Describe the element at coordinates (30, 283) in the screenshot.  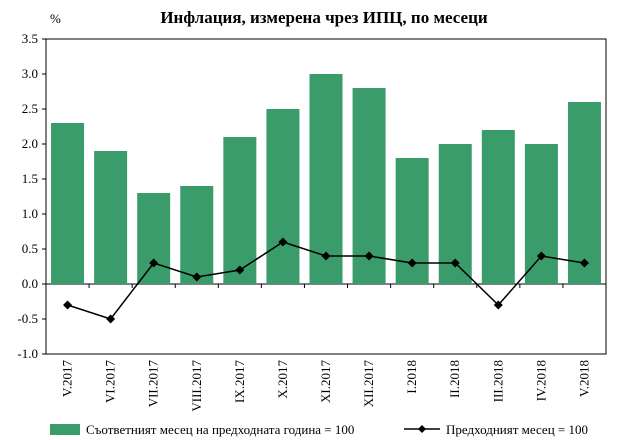
I see `y-tick-label: 0.0` at that location.